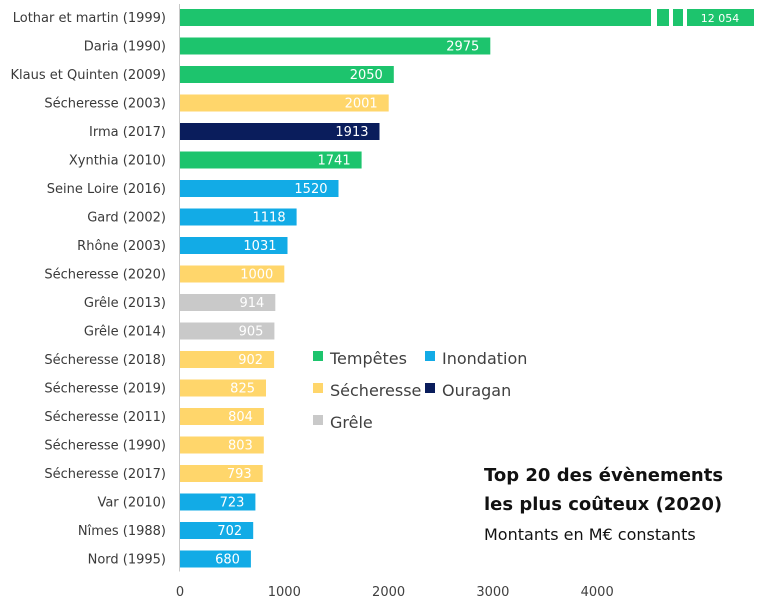 The image size is (766, 604). Describe the element at coordinates (221, 473) in the screenshot. I see `bar-secheresse-2017` at that location.